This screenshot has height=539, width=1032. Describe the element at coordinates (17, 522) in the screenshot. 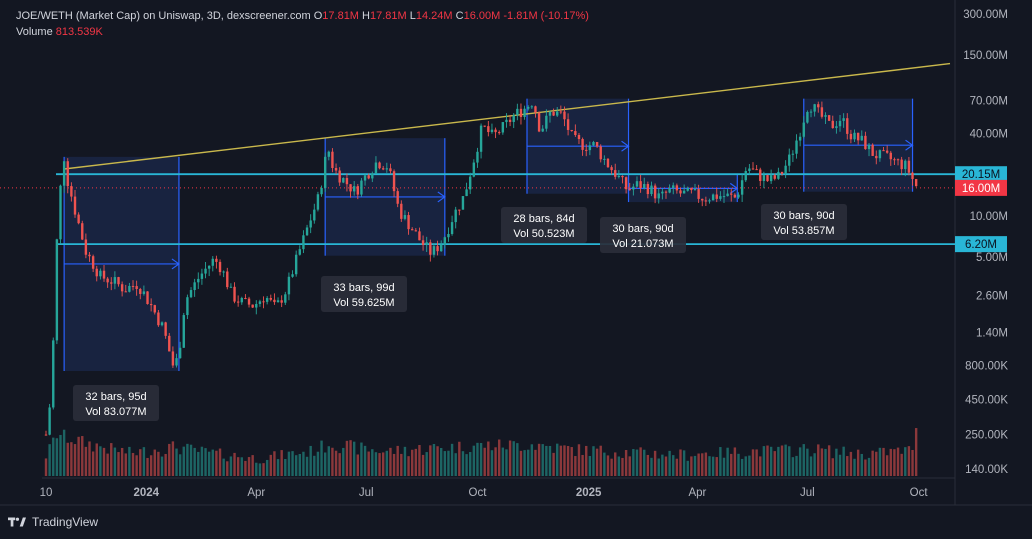

I see `tradingview-logo-icon` at that location.